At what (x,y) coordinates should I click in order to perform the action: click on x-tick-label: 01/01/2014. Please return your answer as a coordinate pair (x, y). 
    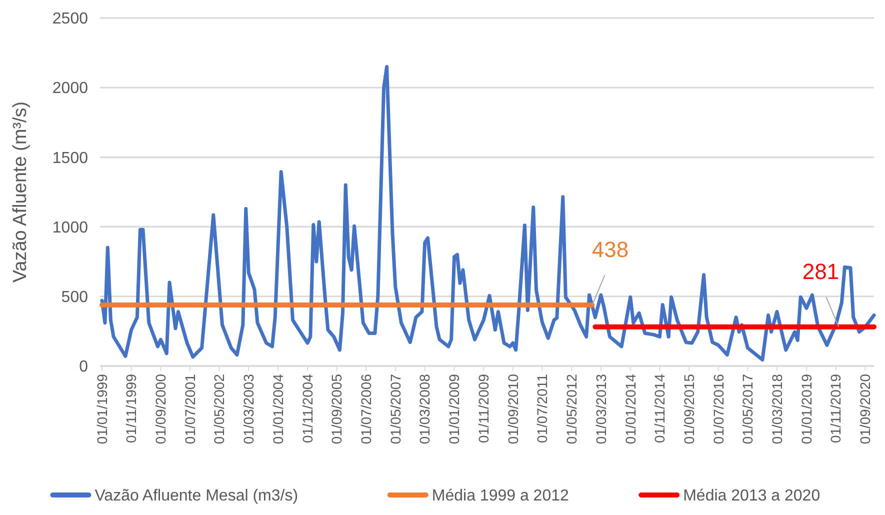
    Looking at the image, I should click on (630, 409).